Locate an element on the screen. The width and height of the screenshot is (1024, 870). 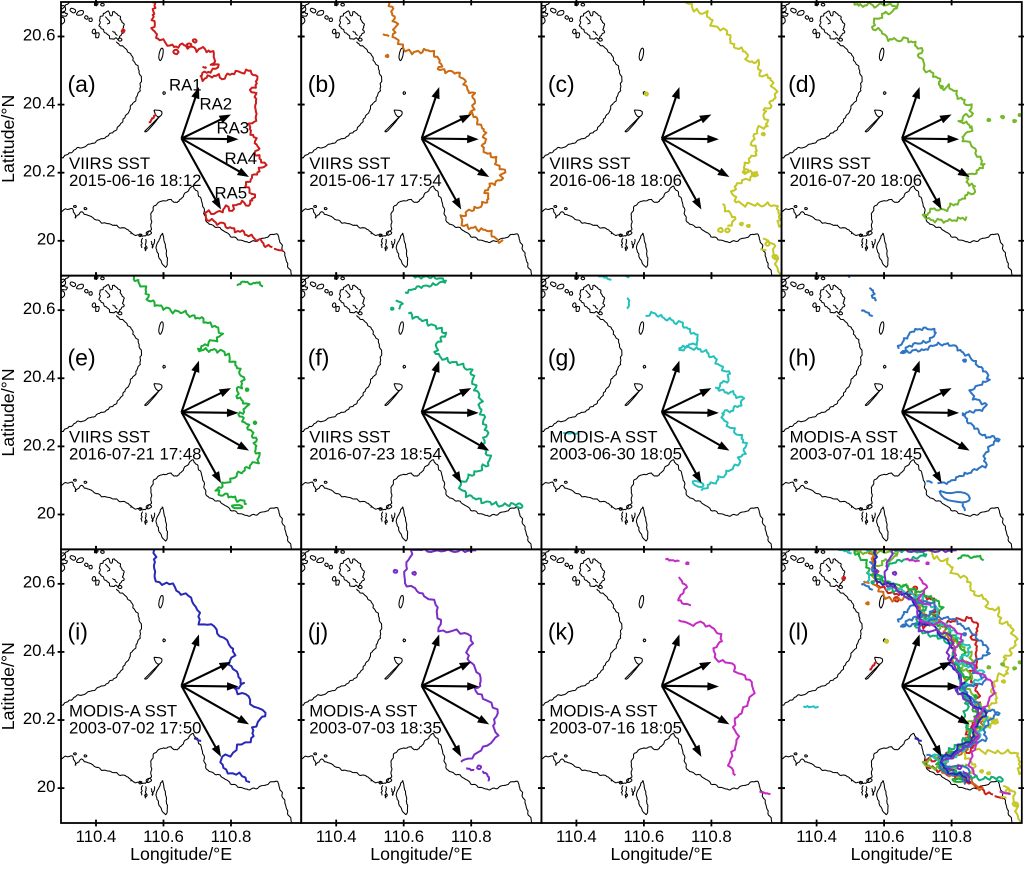
svg-text: (a) is located at coordinates (82, 84).